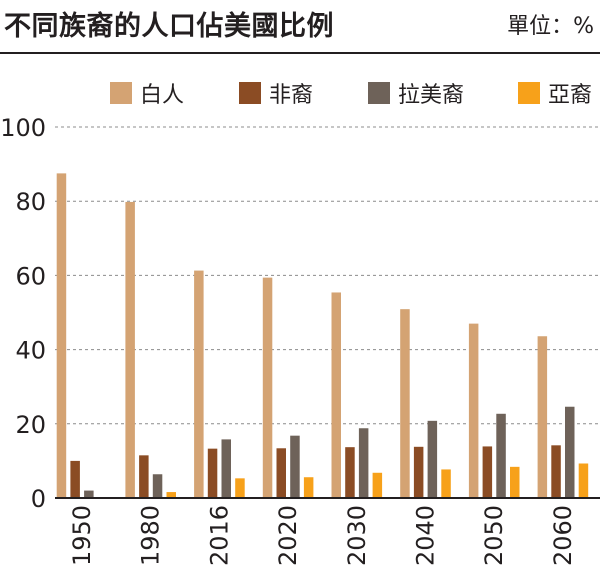 Image resolution: width=600 pixels, height=574 pixels. Describe the element at coordinates (291, 95) in the screenshot. I see `legend-label: 非裔` at that location.